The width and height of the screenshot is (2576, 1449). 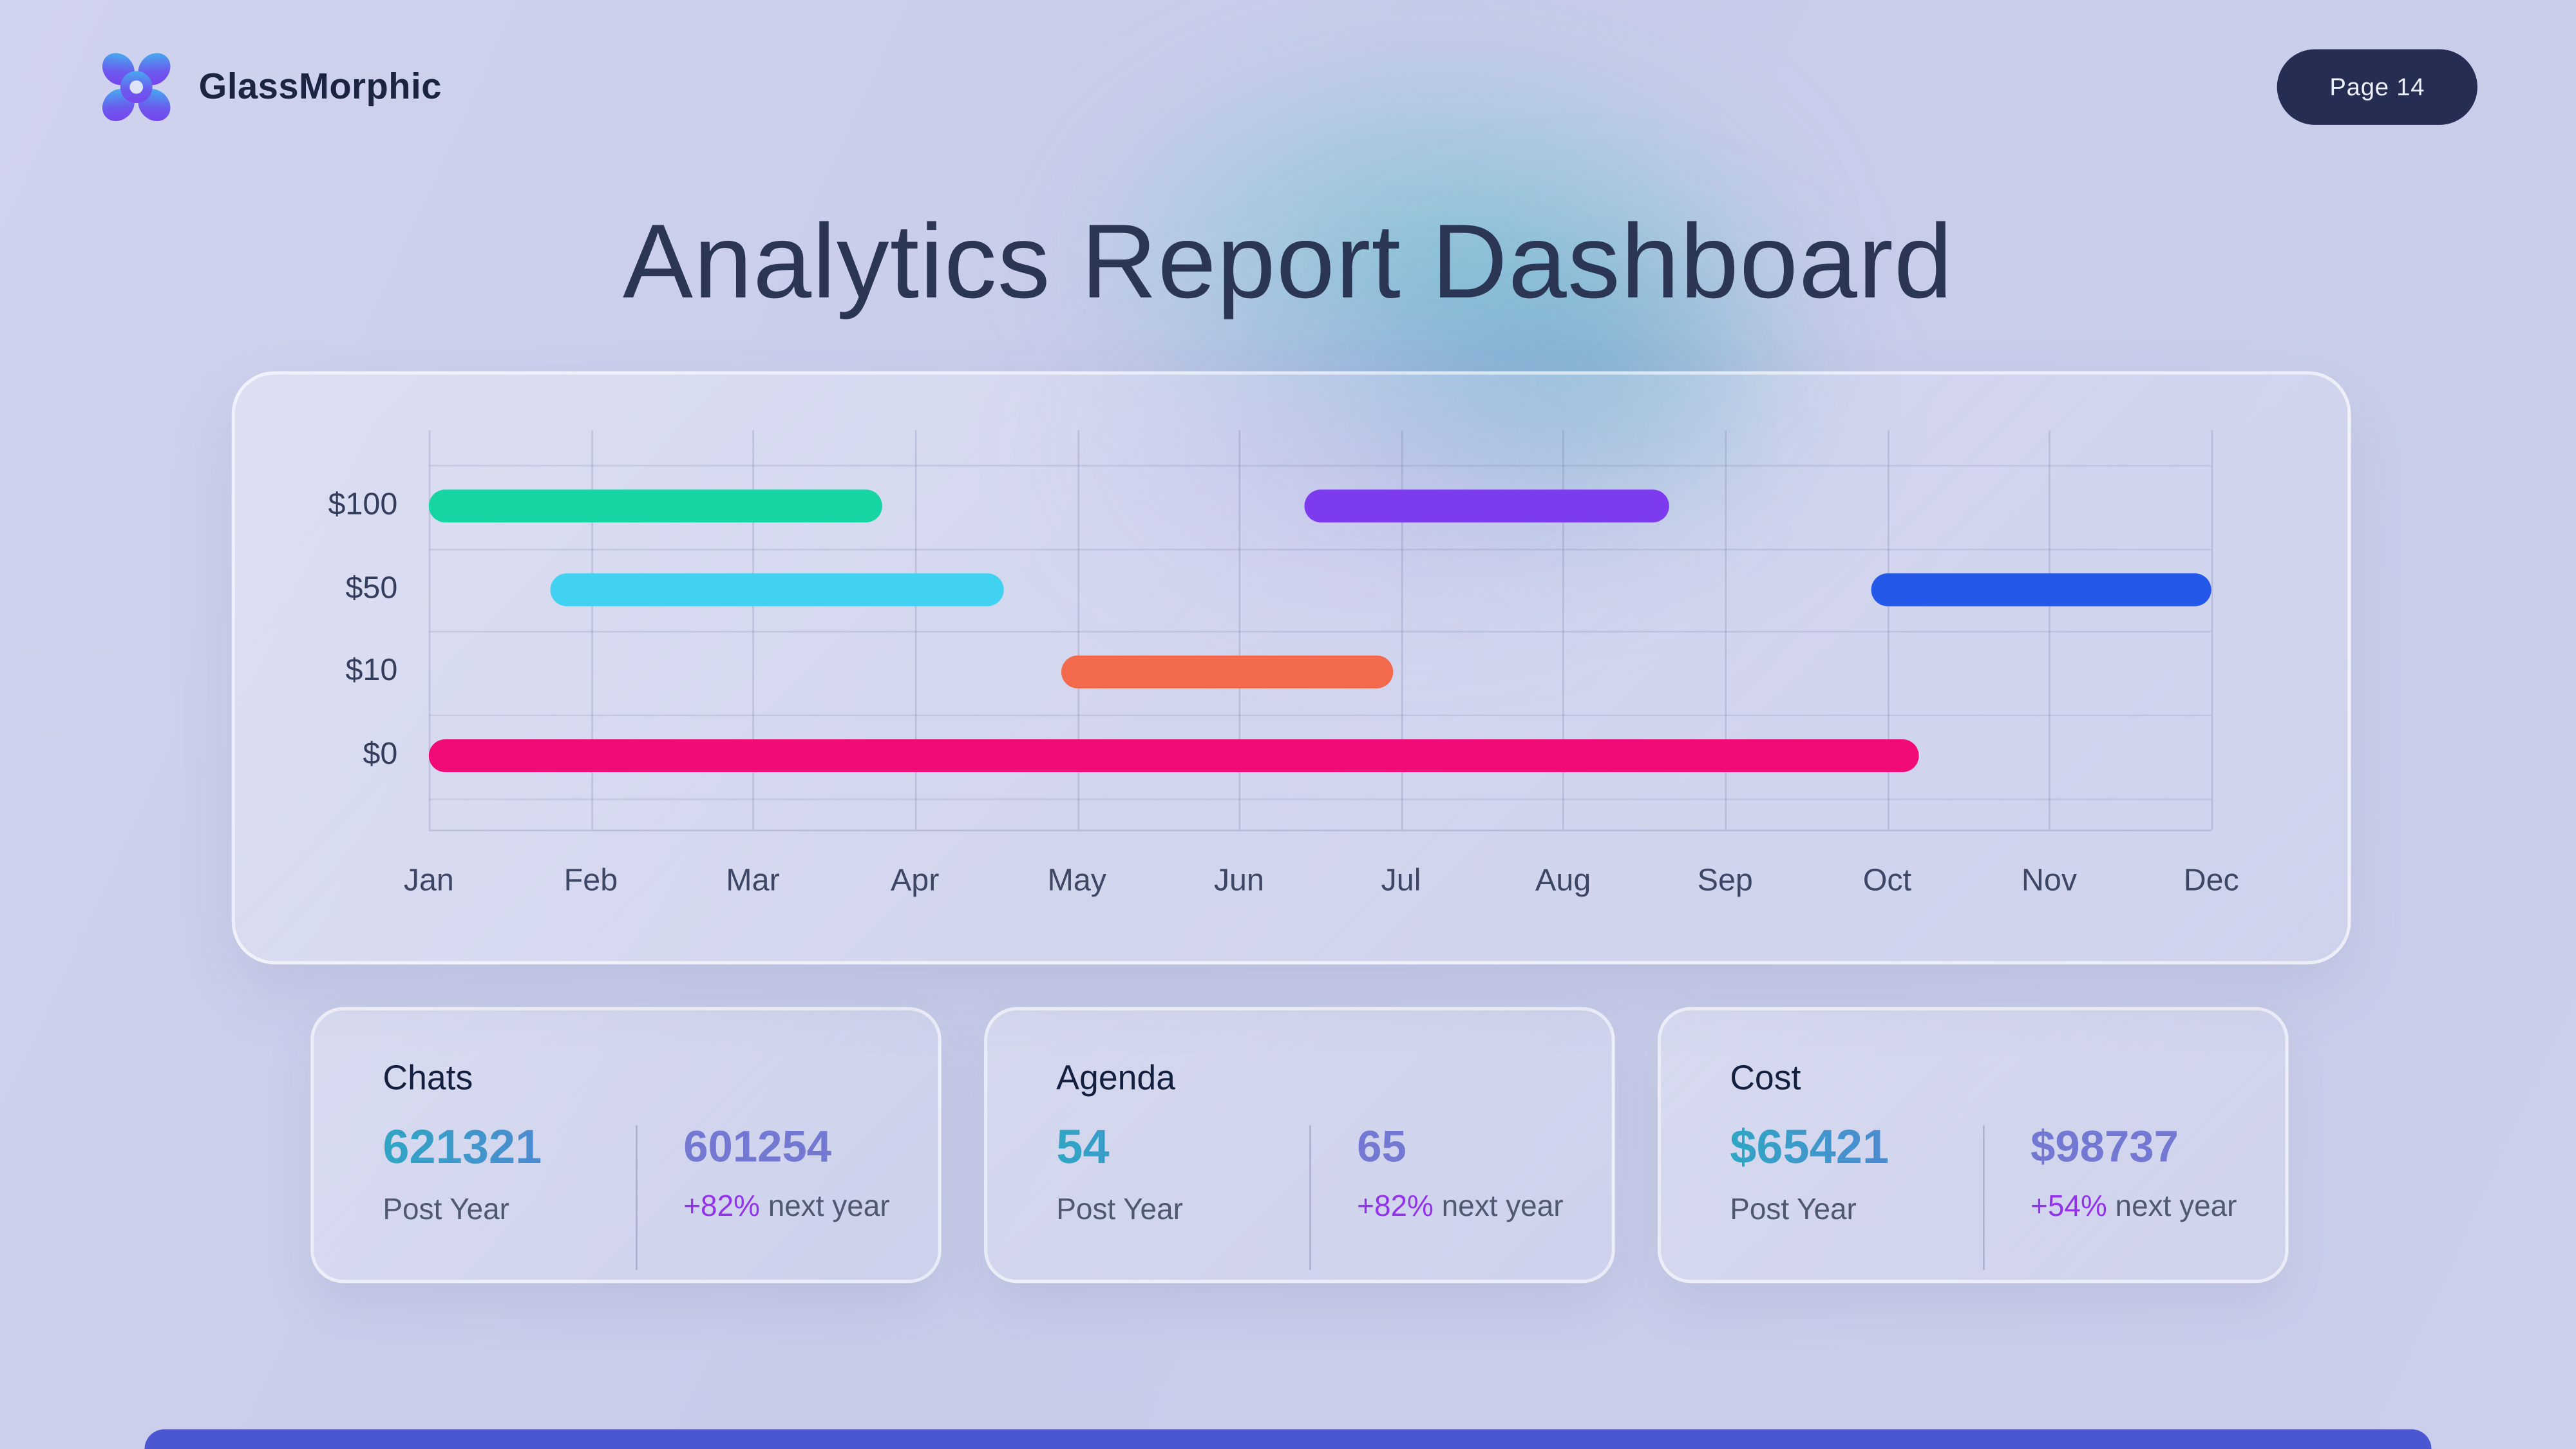 What do you see at coordinates (2069, 1205) in the screenshot?
I see `stat-delta: +54%` at bounding box center [2069, 1205].